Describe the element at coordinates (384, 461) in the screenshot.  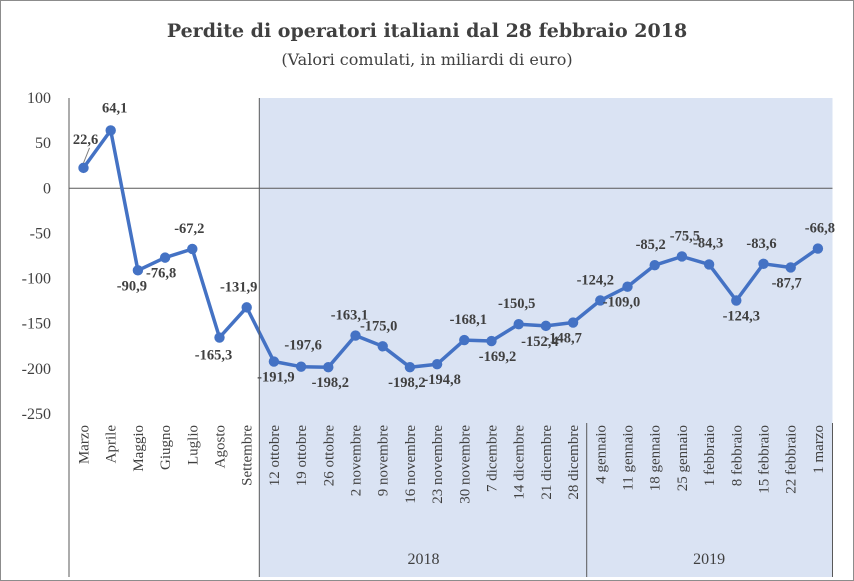
I see `x-tick-label: 9 novembre` at that location.